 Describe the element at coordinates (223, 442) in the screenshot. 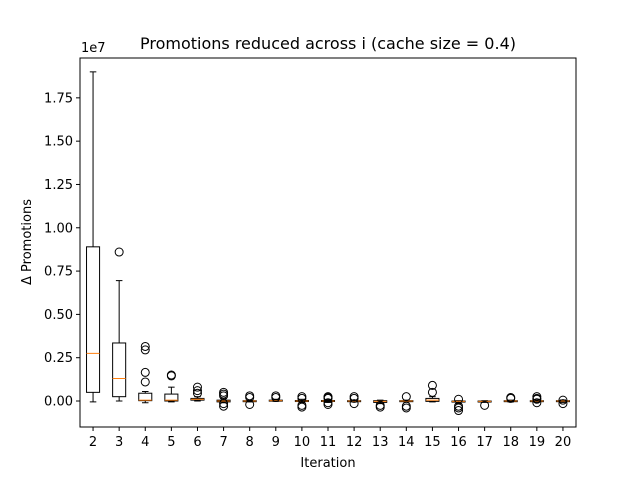

I see `x-tick-label: 7` at that location.